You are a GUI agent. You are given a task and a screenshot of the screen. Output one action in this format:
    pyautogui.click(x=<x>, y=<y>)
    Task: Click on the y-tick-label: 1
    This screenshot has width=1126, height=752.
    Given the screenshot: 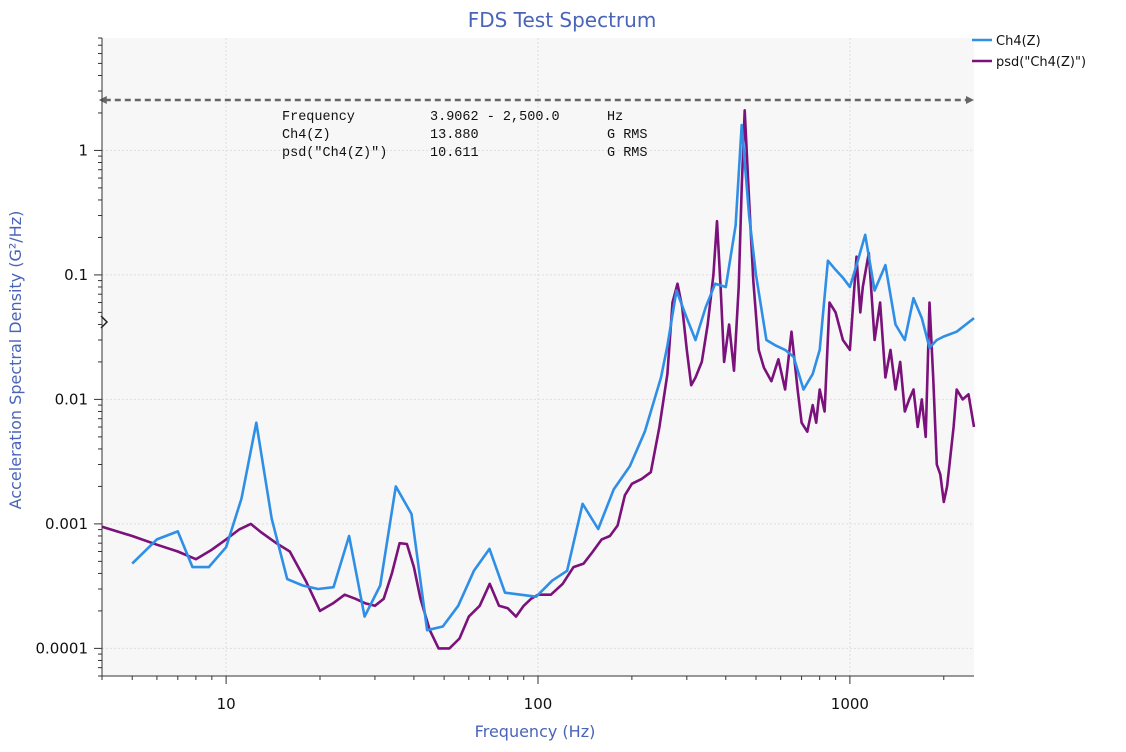 What is the action you would take?
    pyautogui.click(x=83, y=150)
    